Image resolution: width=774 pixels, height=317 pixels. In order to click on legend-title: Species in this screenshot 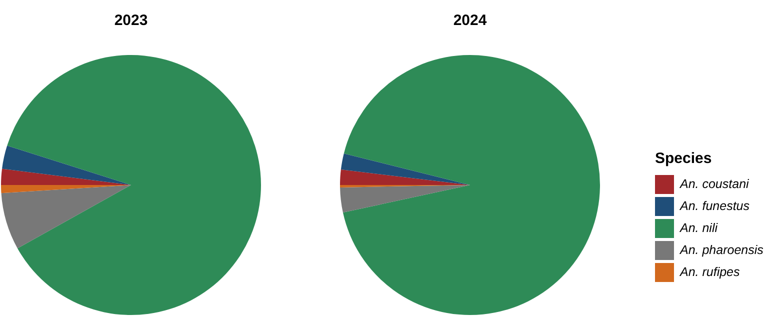, I will do `click(684, 158)`.